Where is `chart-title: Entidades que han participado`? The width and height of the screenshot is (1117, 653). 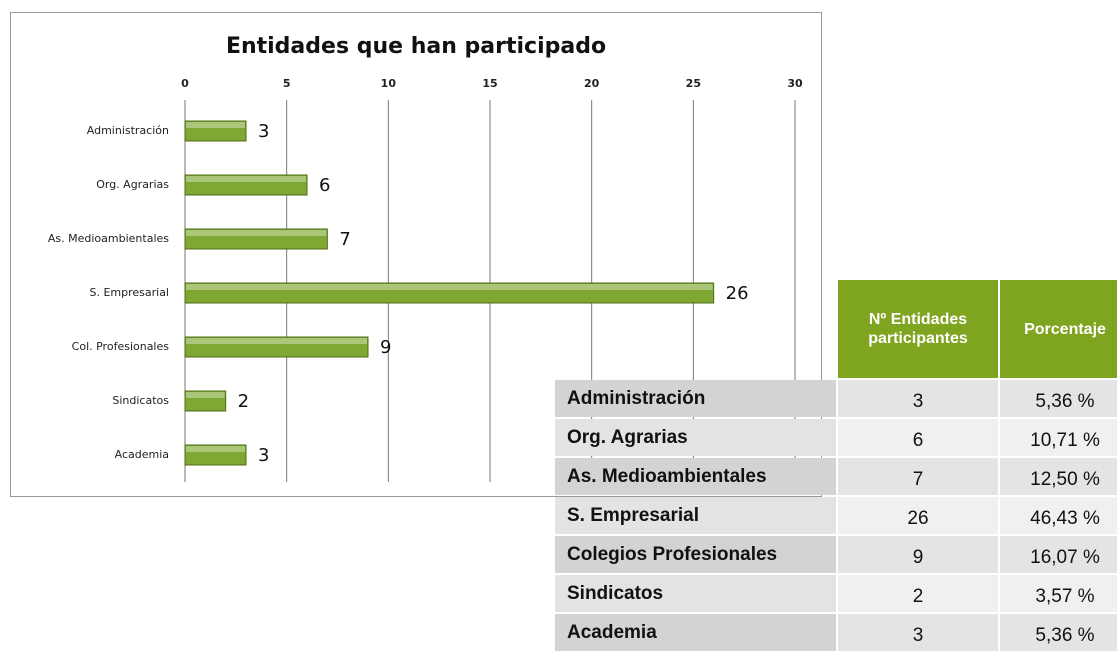 chart-title: Entidades que han participado is located at coordinates (416, 46).